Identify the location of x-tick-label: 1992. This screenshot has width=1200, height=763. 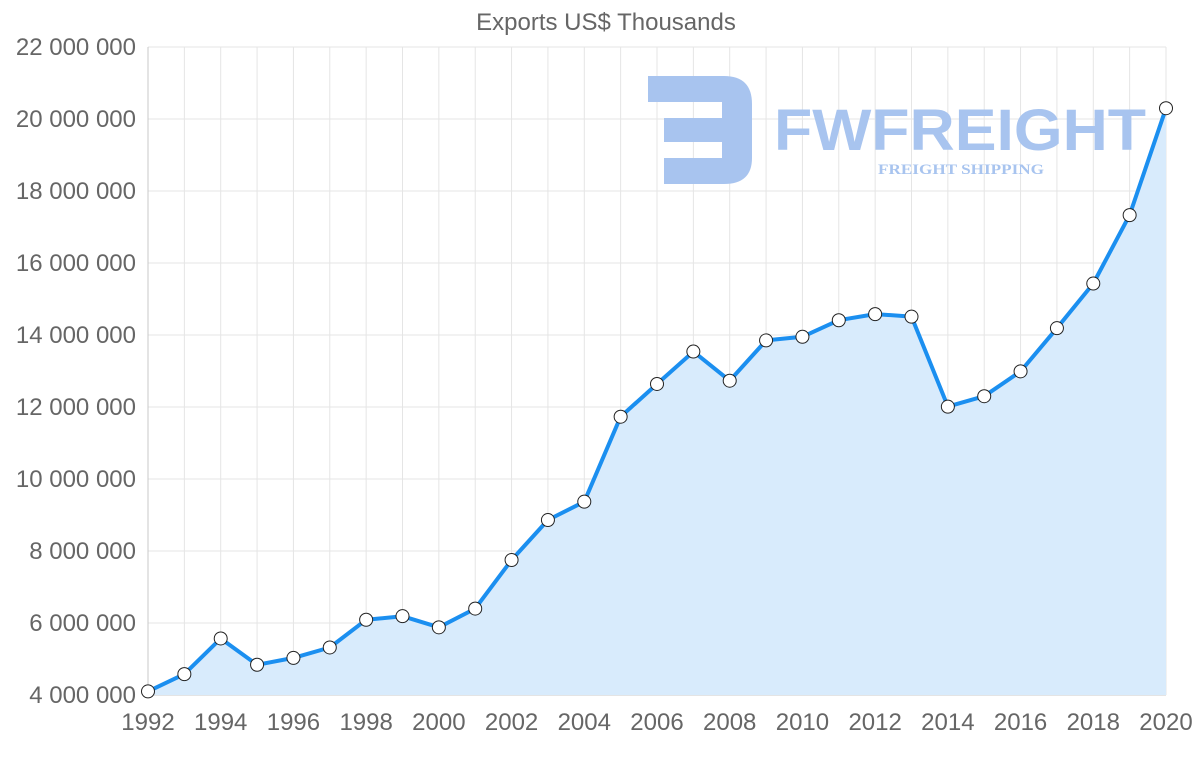
(147, 722).